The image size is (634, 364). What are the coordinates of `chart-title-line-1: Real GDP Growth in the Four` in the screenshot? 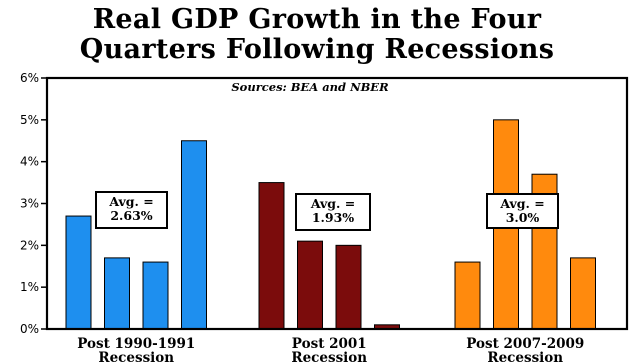 It's located at (317, 19).